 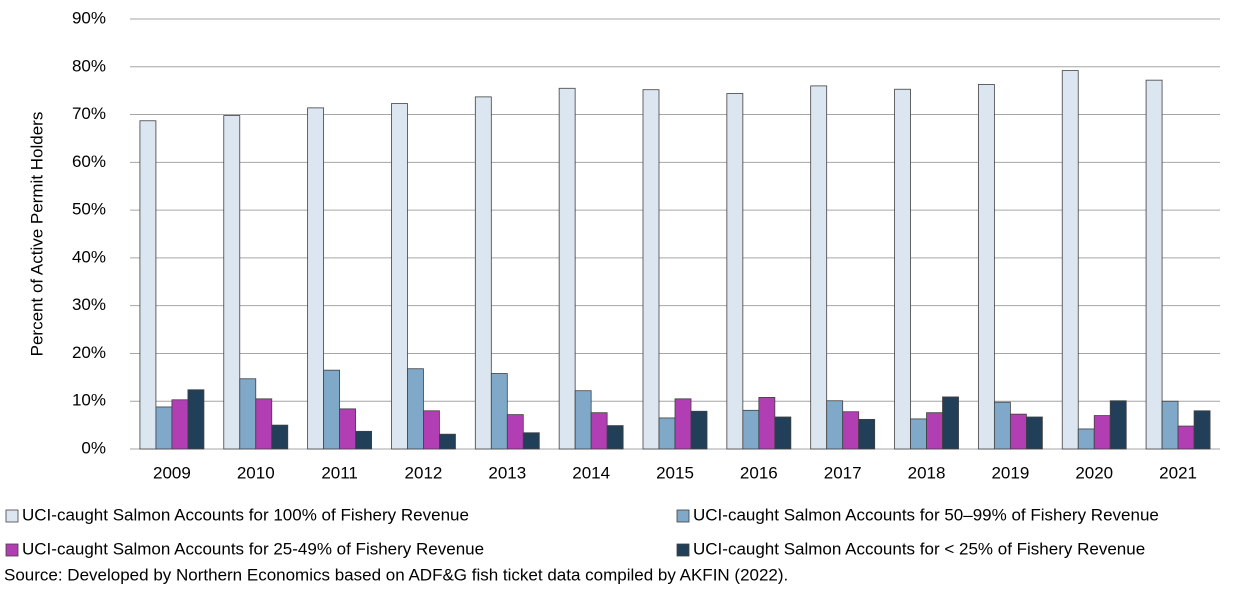 I want to click on x-tick-label: 2015, so click(x=675, y=472).